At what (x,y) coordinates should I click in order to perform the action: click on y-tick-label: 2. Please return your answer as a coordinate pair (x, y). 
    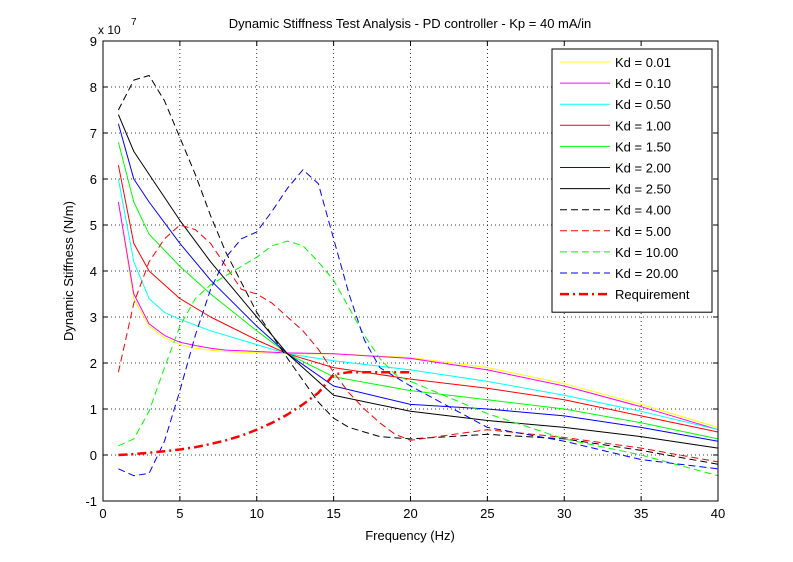
    Looking at the image, I should click on (93, 363).